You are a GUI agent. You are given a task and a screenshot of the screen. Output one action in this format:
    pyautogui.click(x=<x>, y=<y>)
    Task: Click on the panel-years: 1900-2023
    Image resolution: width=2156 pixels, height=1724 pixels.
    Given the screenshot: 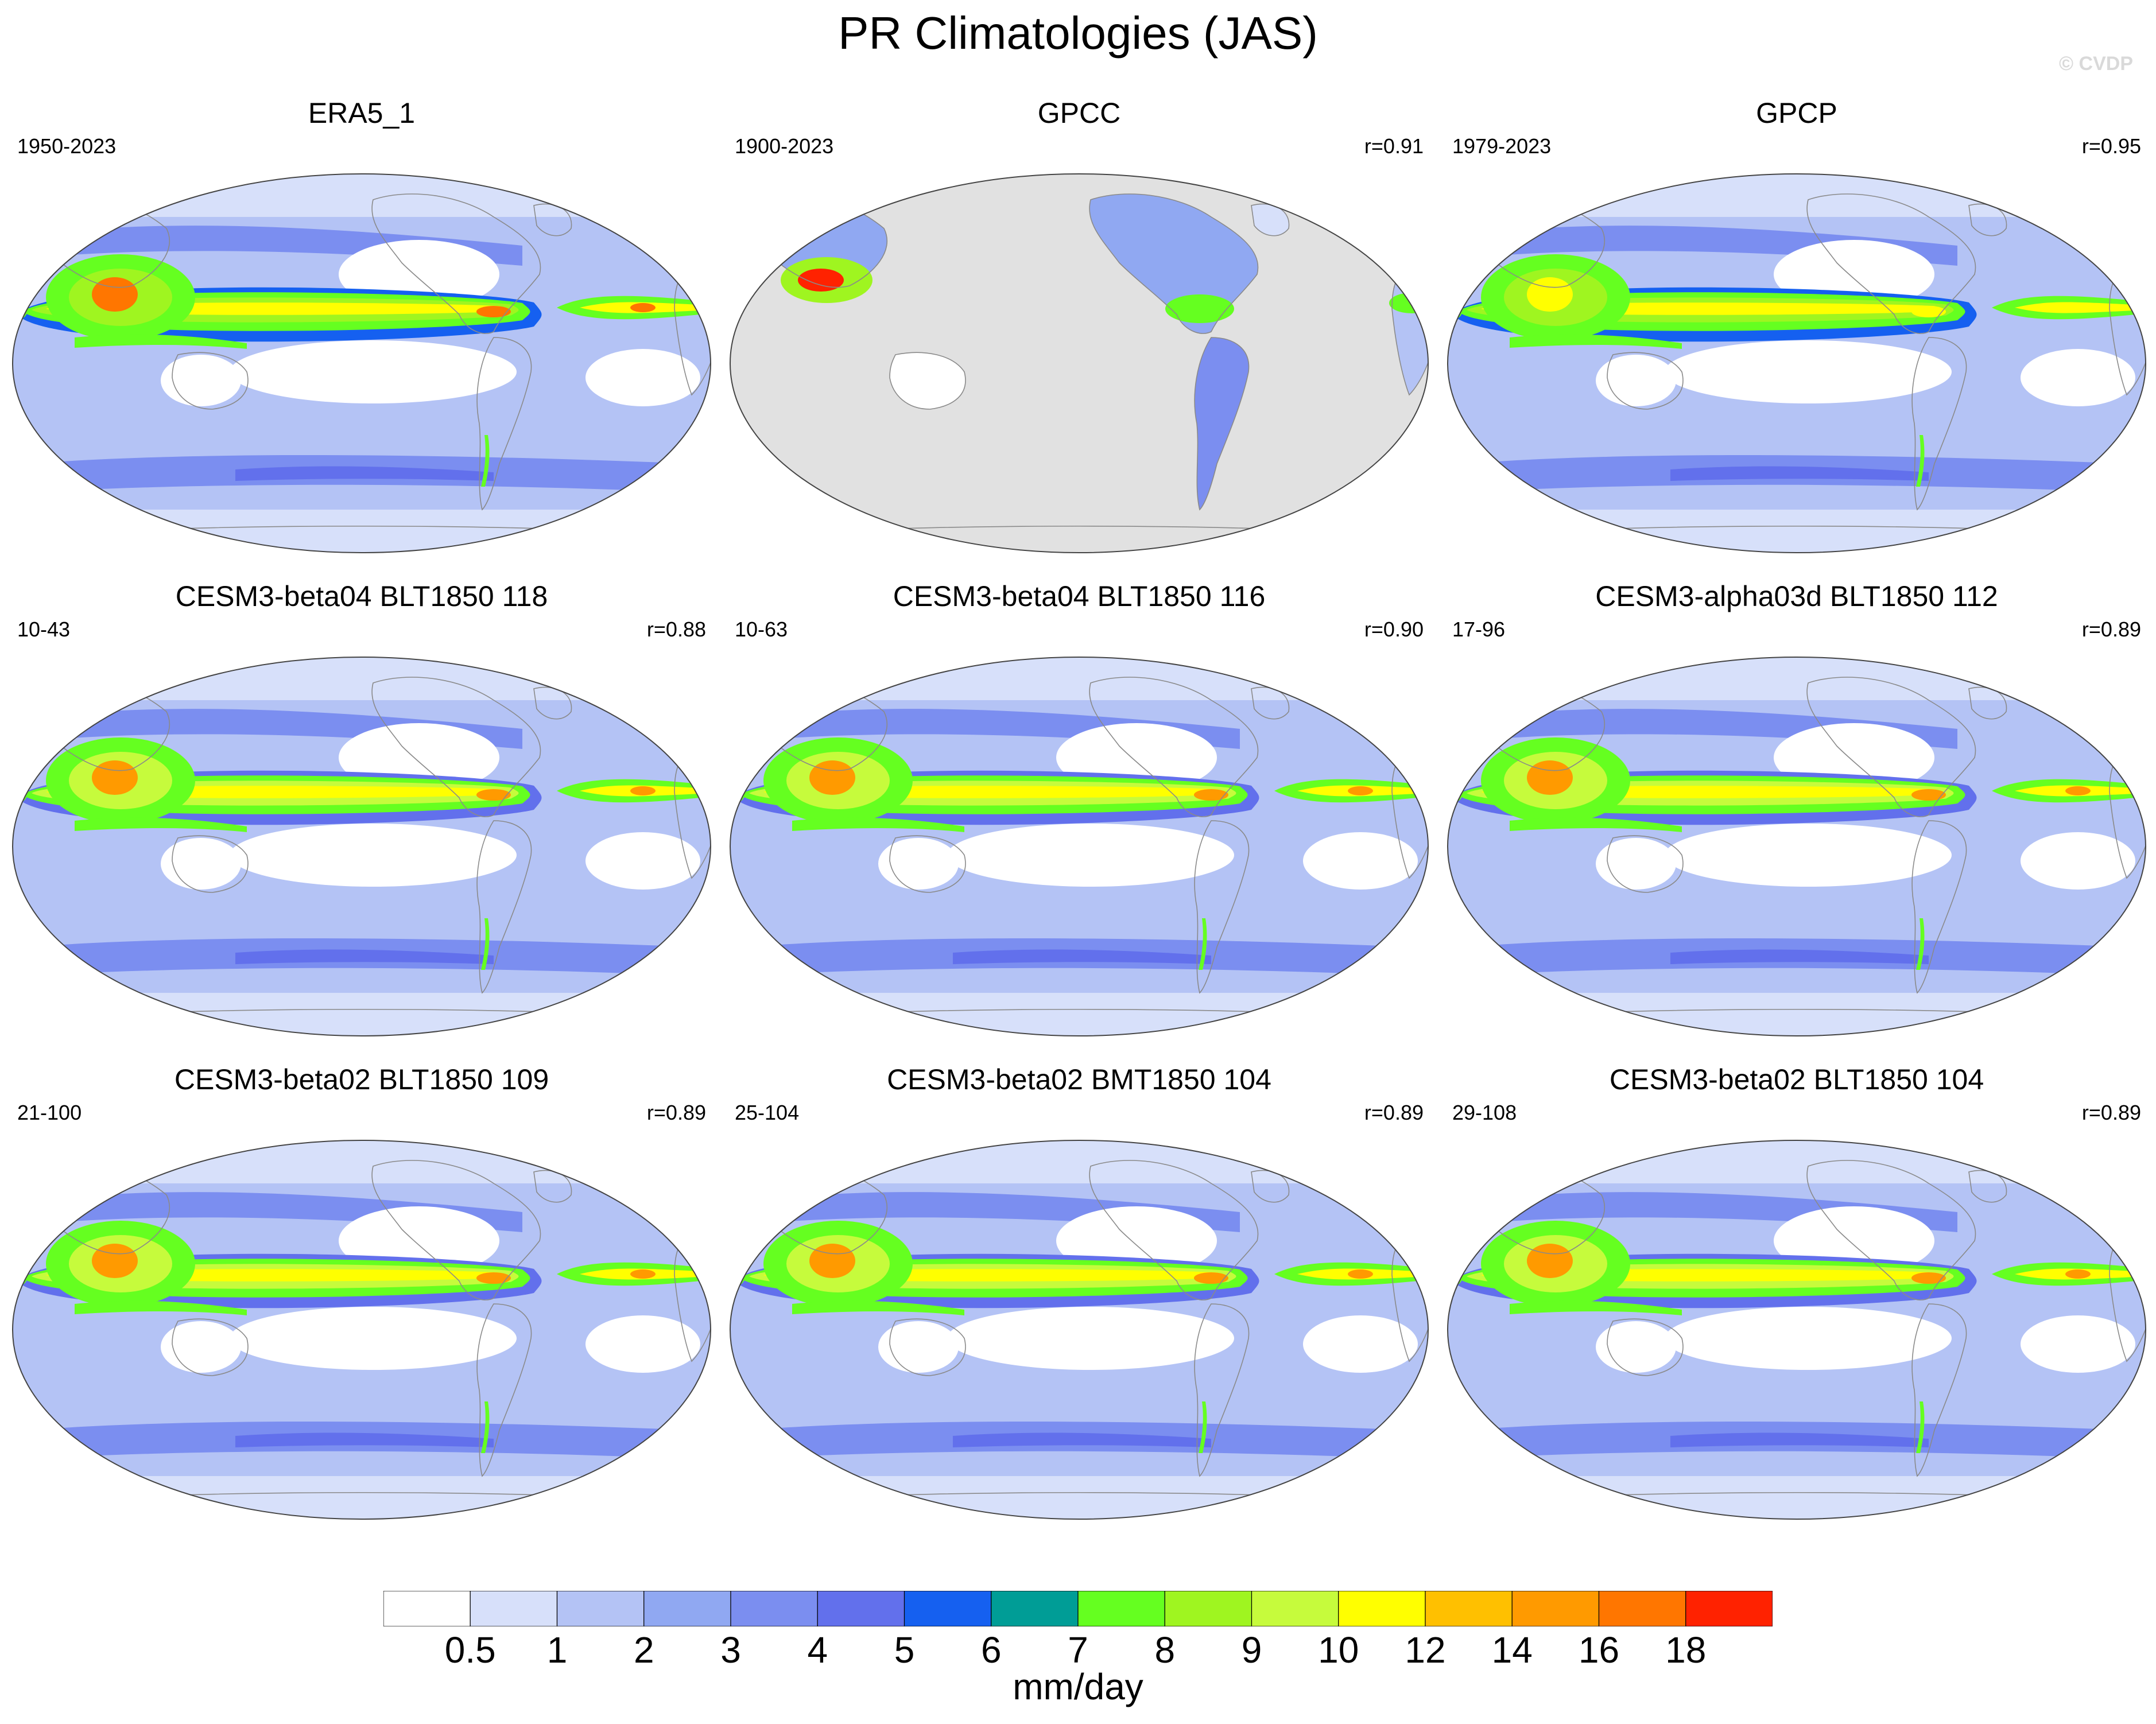 What is the action you would take?
    pyautogui.click(x=784, y=146)
    